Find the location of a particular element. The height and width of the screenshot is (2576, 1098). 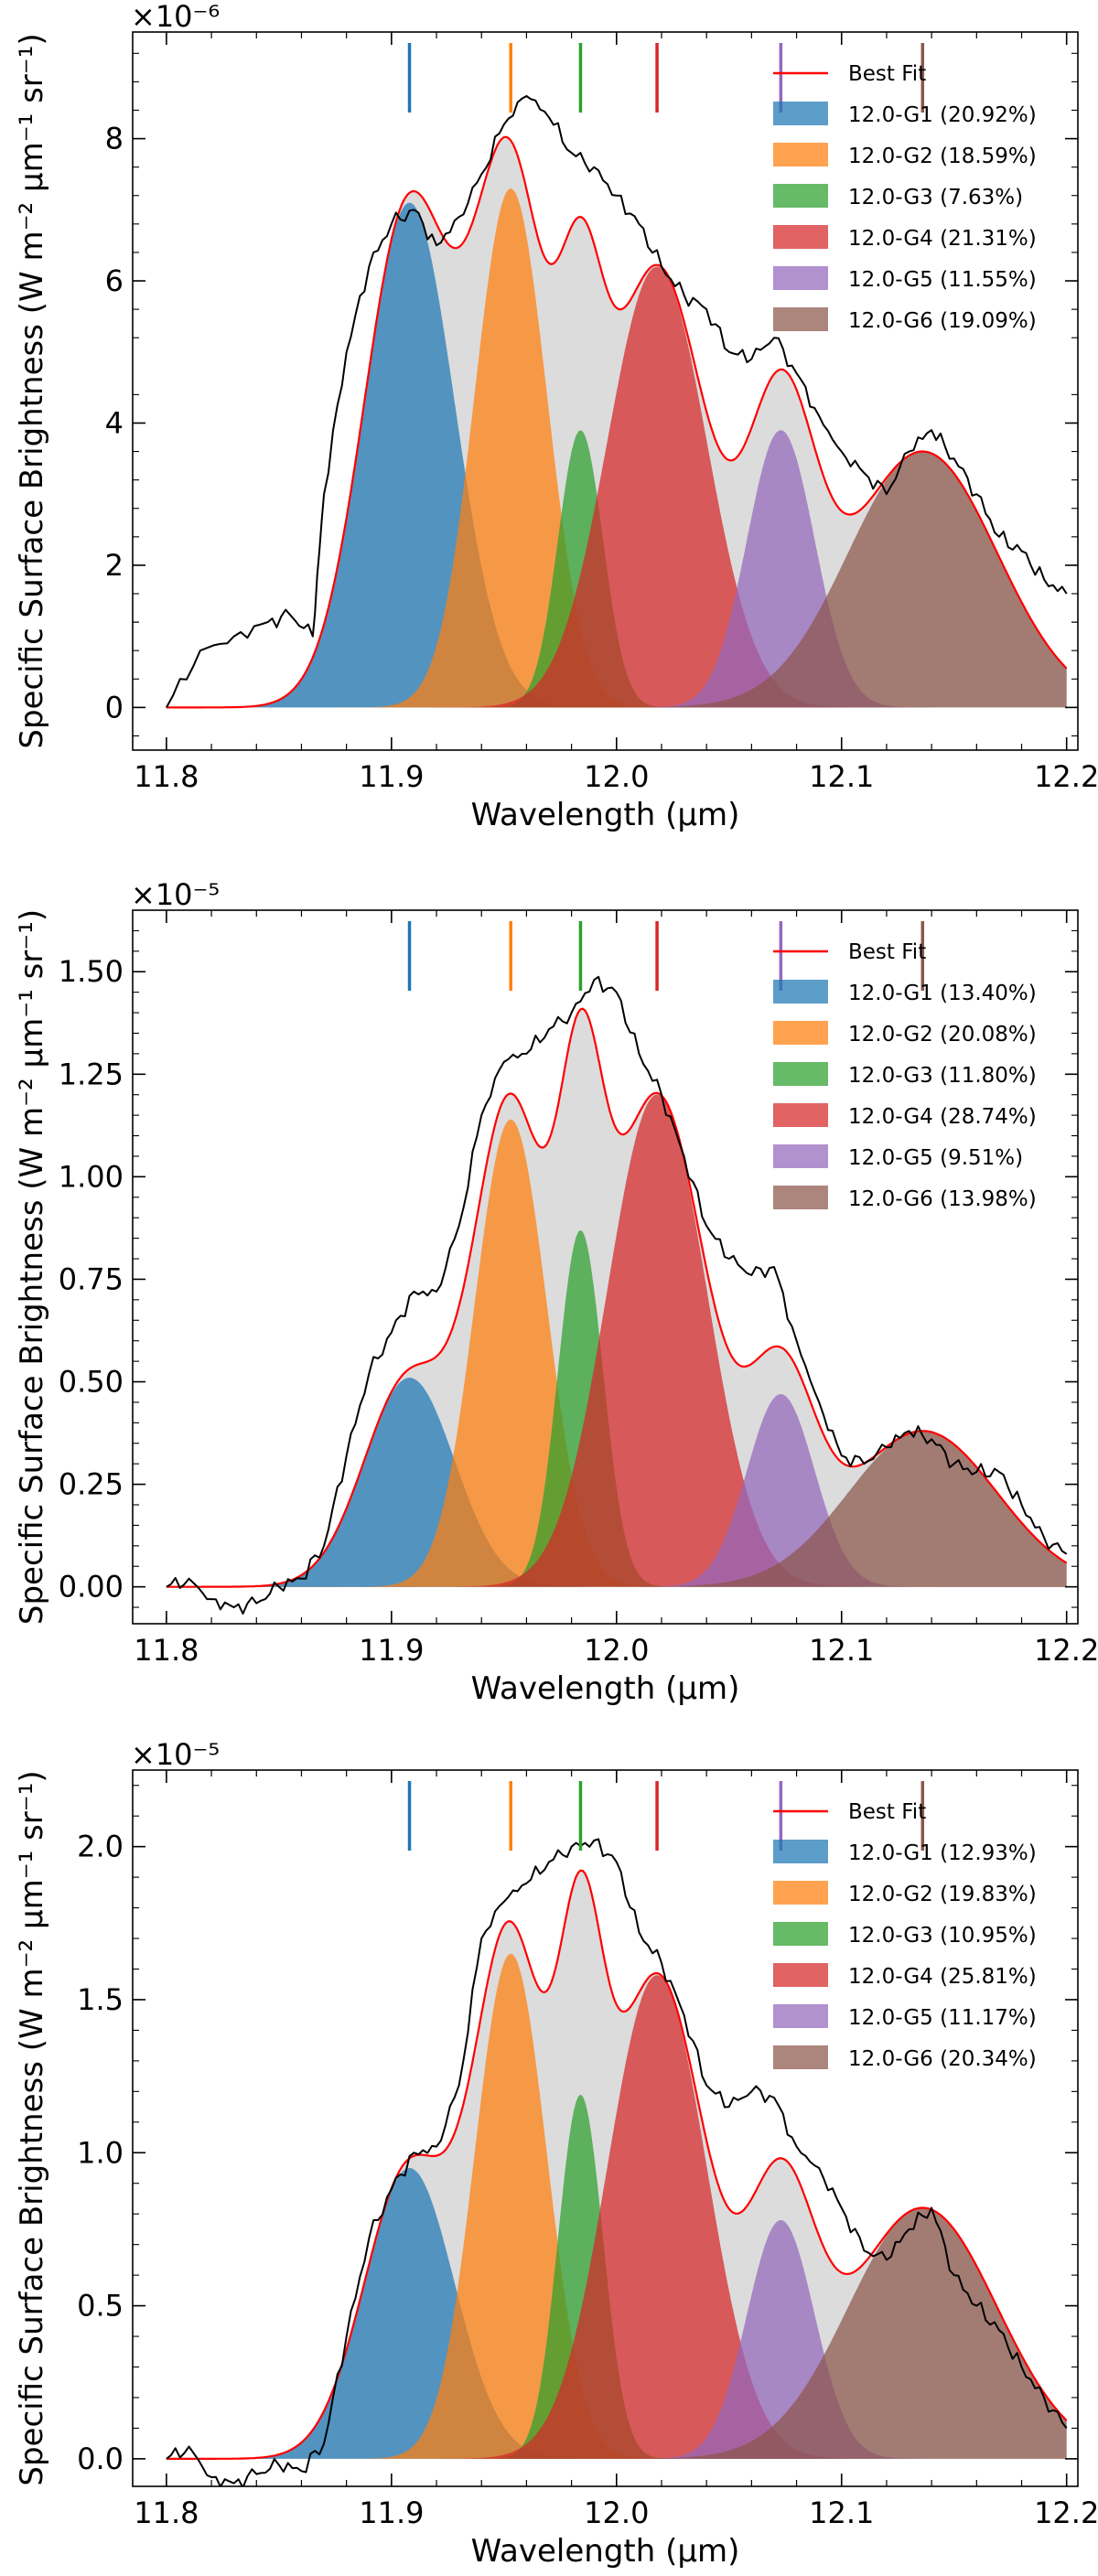

y-tick-label: 8 is located at coordinates (115, 139).